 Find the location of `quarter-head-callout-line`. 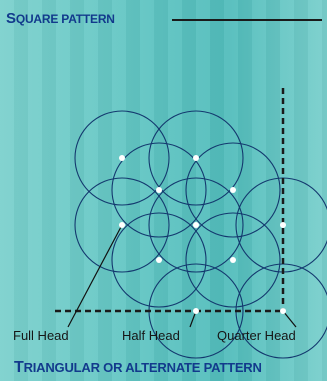

quarter-head-callout-line is located at coordinates (289, 319).